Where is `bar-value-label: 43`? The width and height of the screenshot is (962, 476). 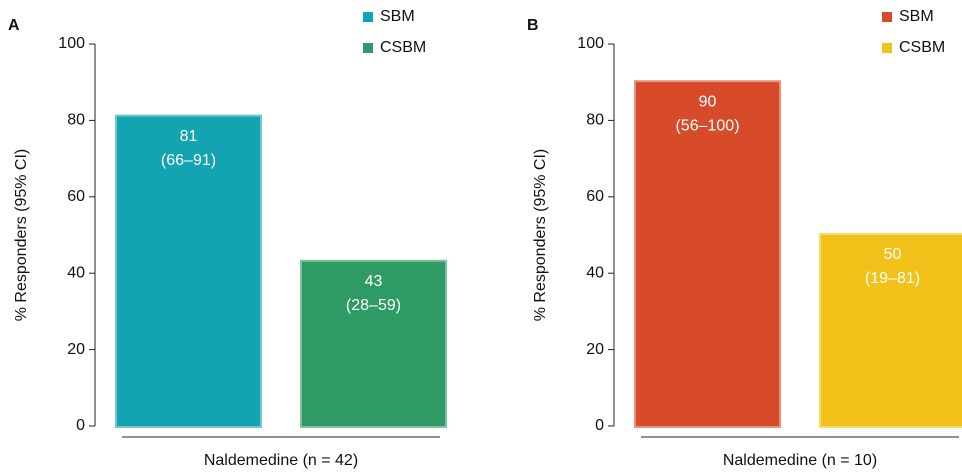
bar-value-label: 43 is located at coordinates (374, 281).